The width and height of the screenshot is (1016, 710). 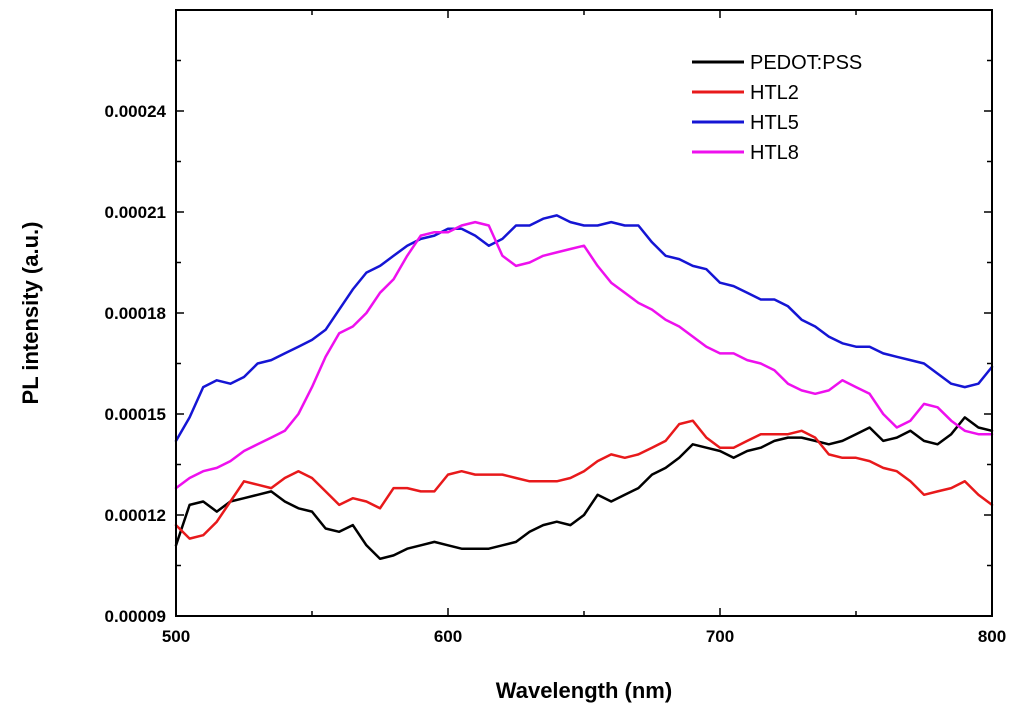 What do you see at coordinates (584, 479) in the screenshot?
I see `series-line-htl2` at bounding box center [584, 479].